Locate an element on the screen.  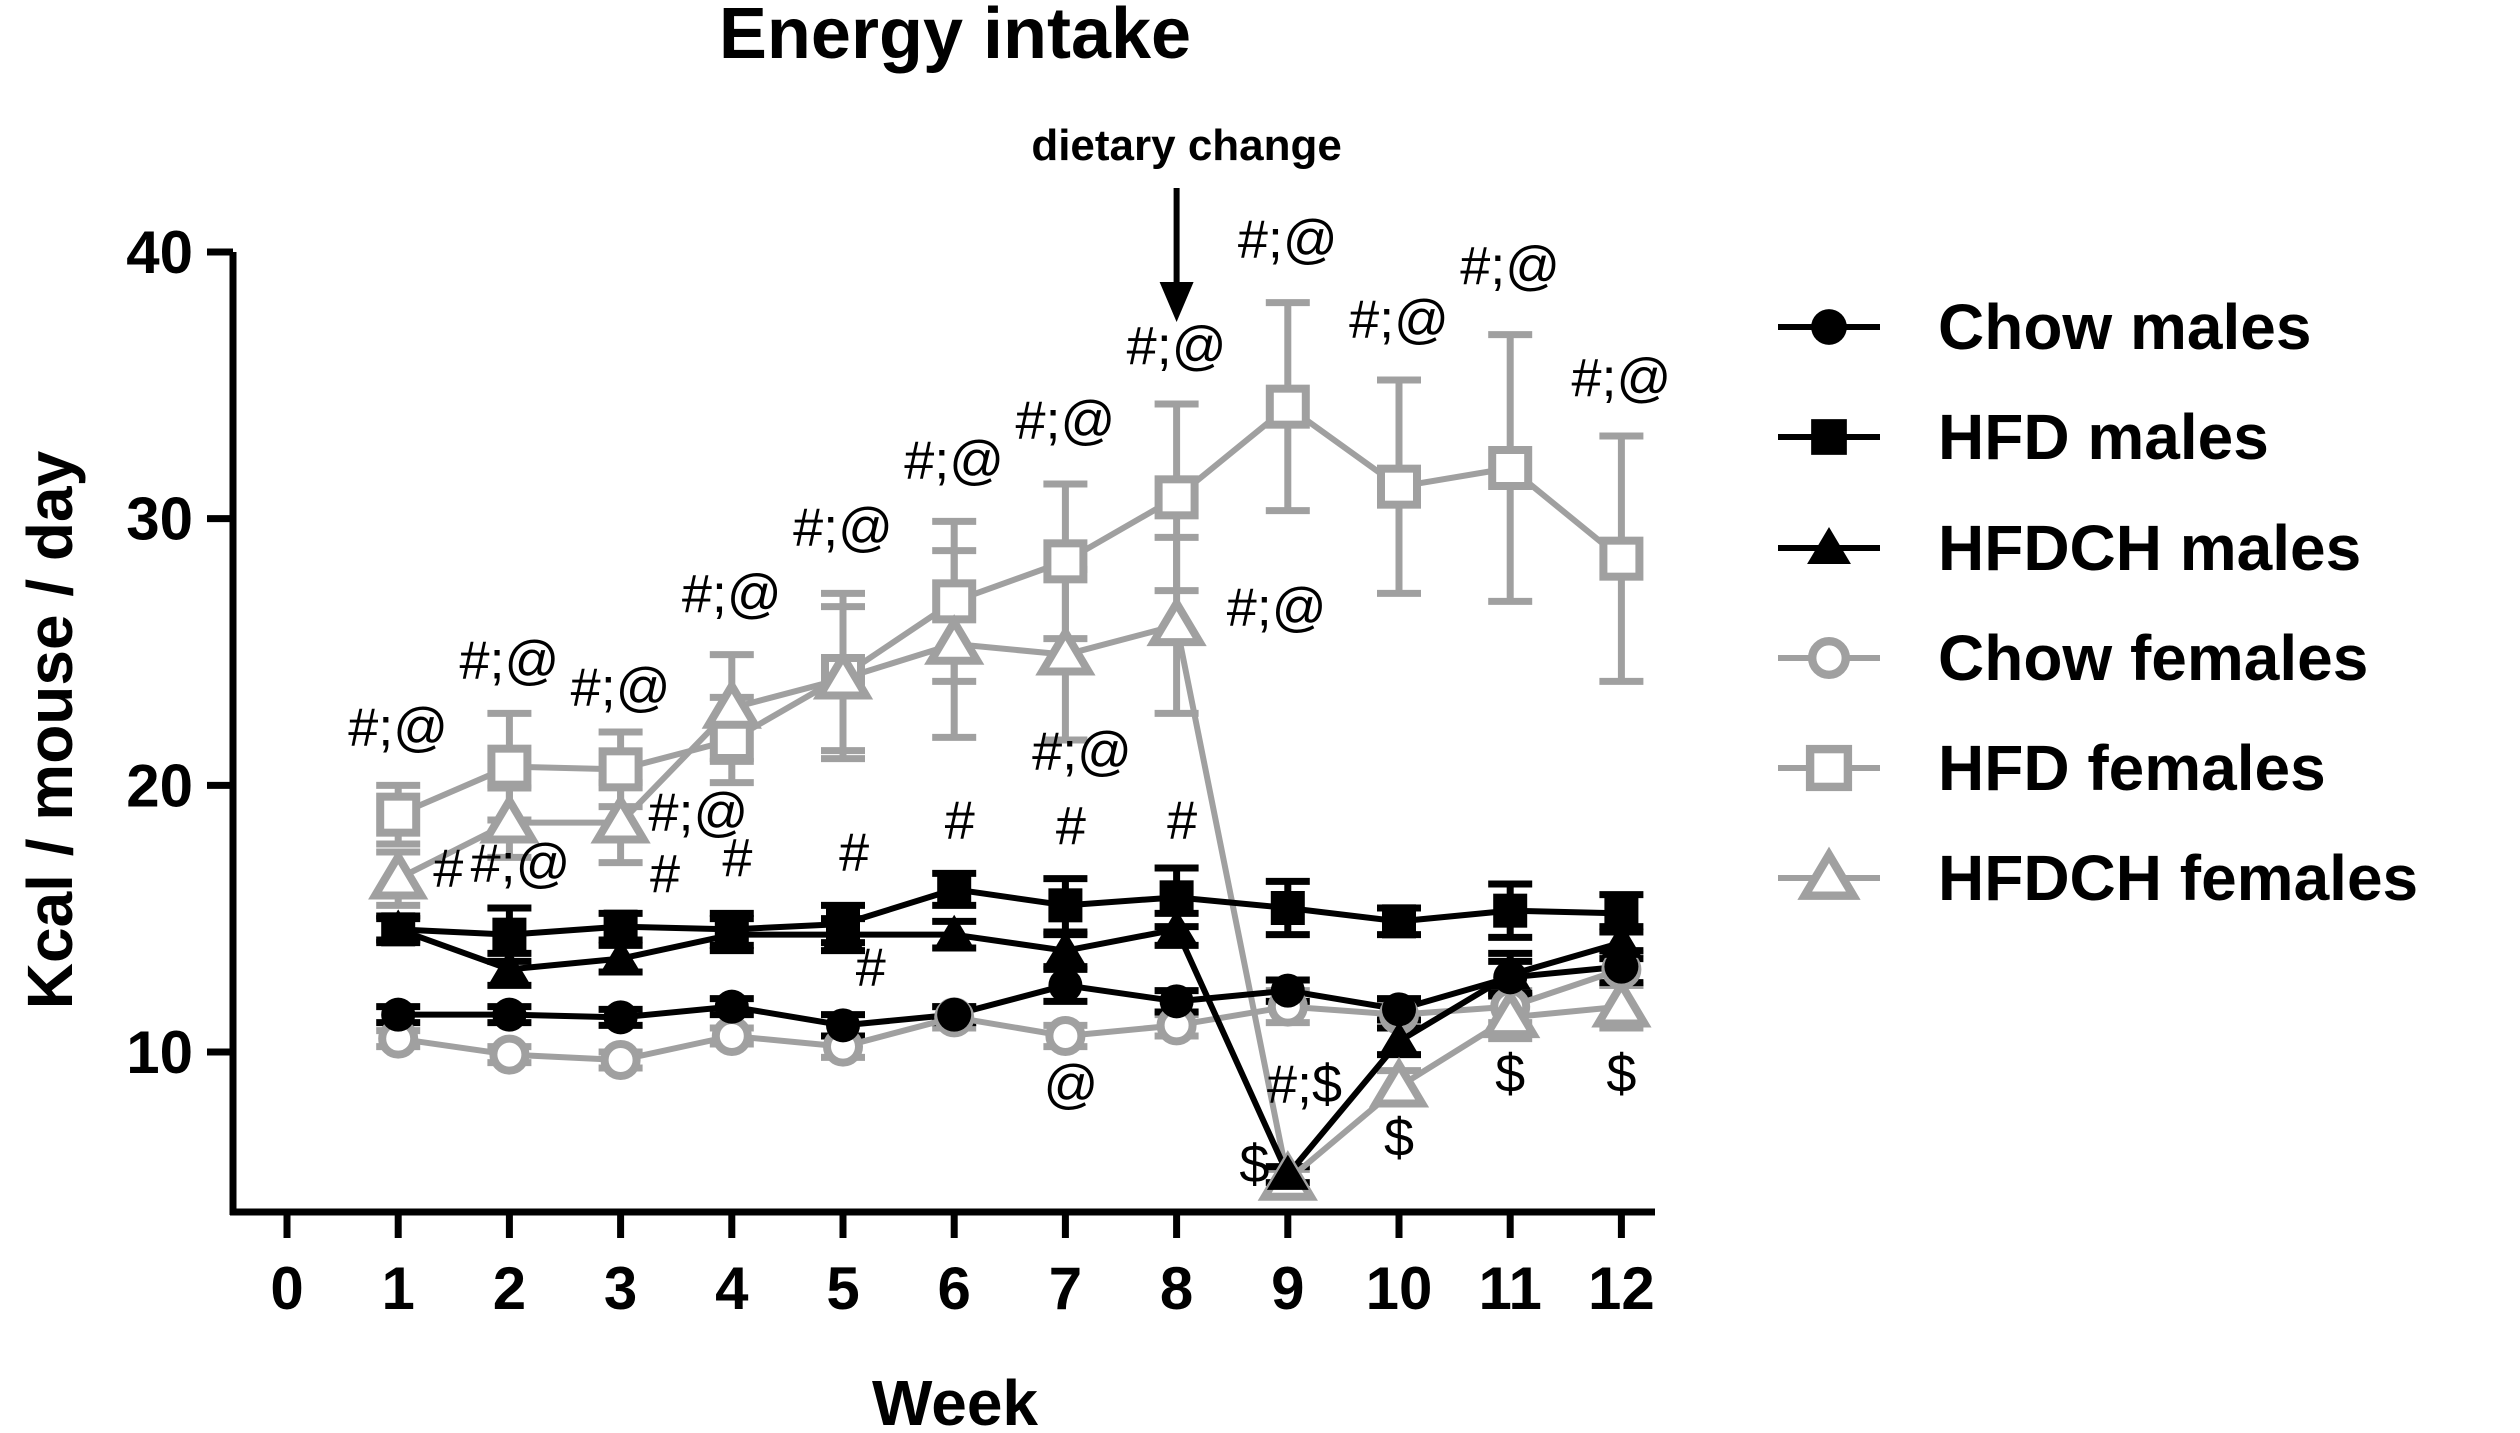
x-tick-label: 0 is located at coordinates (286, 1288).